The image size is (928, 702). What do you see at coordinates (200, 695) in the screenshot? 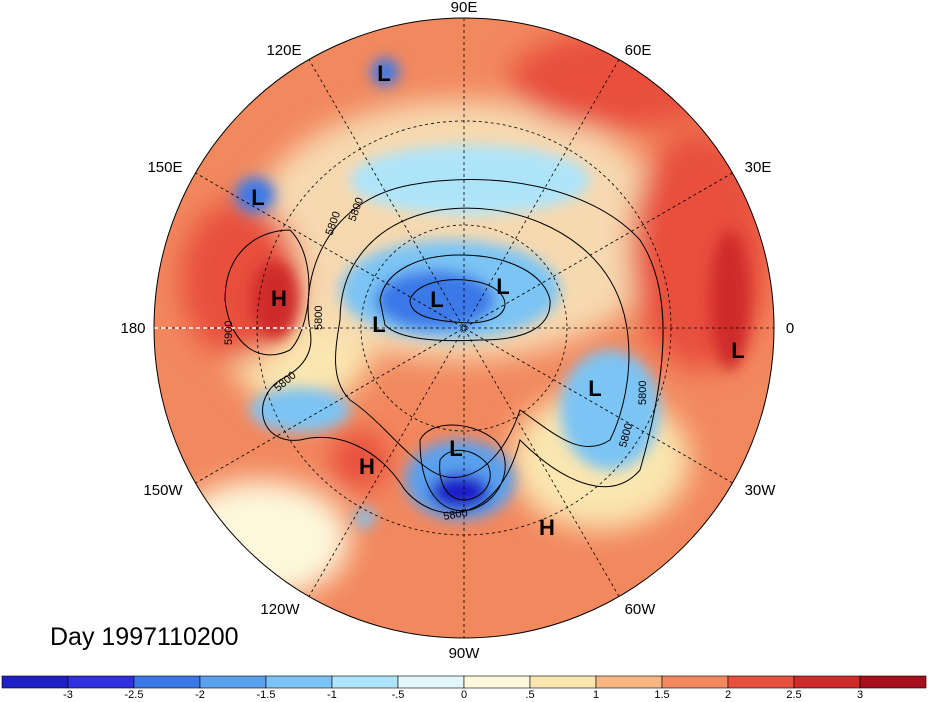
I see `colorbar-tick-label: -2` at bounding box center [200, 695].